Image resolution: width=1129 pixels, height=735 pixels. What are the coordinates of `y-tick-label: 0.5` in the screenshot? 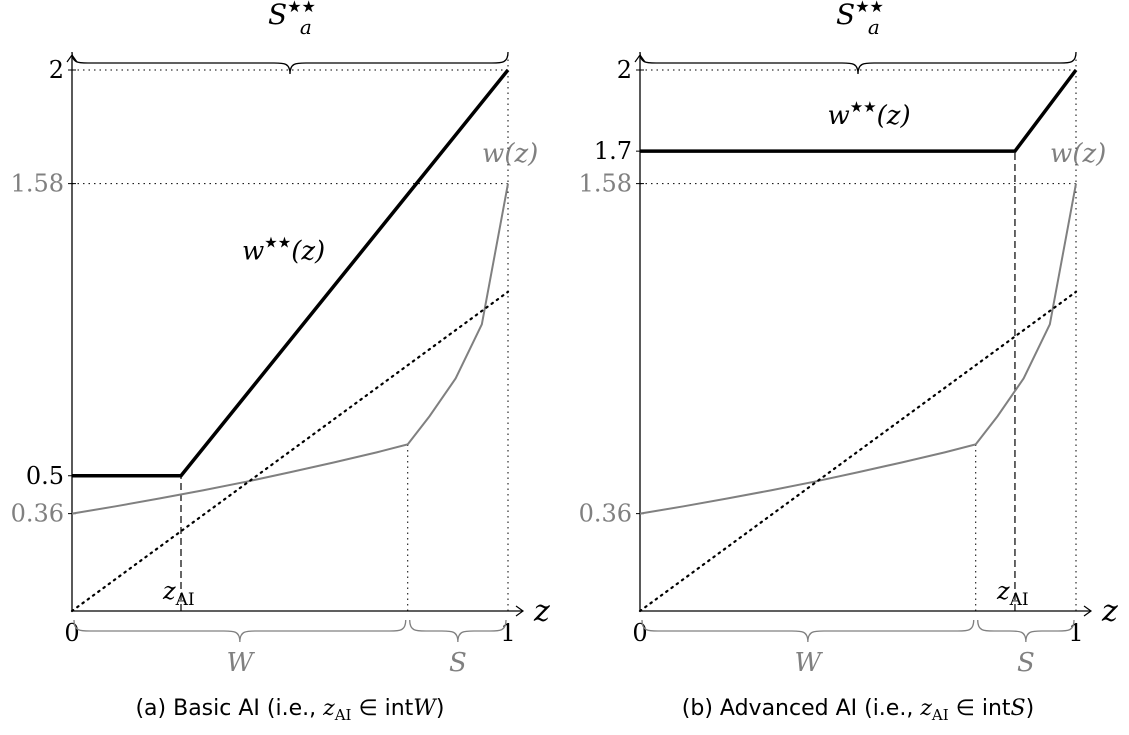 It's located at (45, 476).